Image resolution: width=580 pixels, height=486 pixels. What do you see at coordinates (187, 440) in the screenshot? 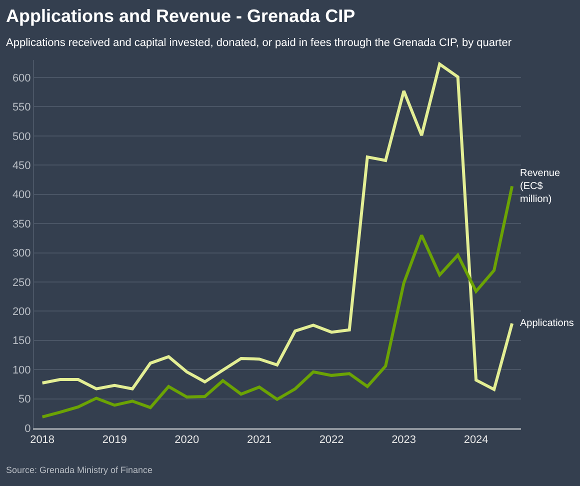
I see `x-tick-label: 2020` at bounding box center [187, 440].